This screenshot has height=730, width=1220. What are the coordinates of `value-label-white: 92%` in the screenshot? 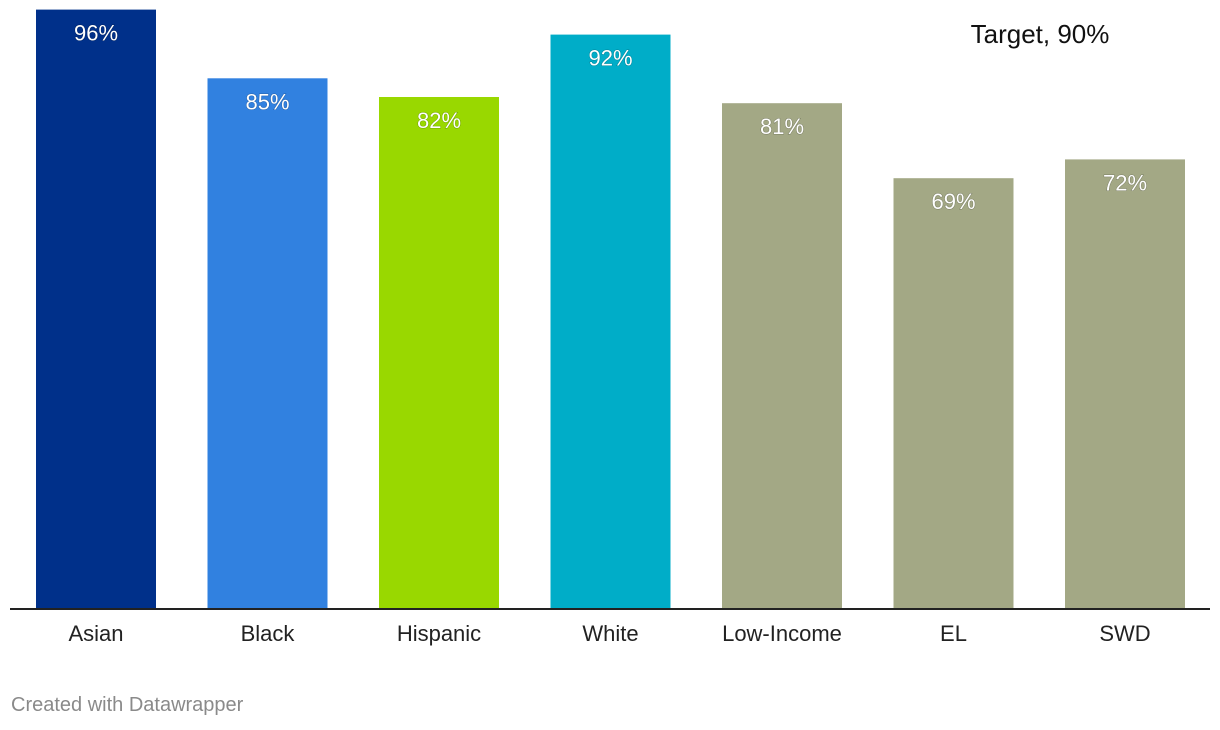 It's located at (610, 58).